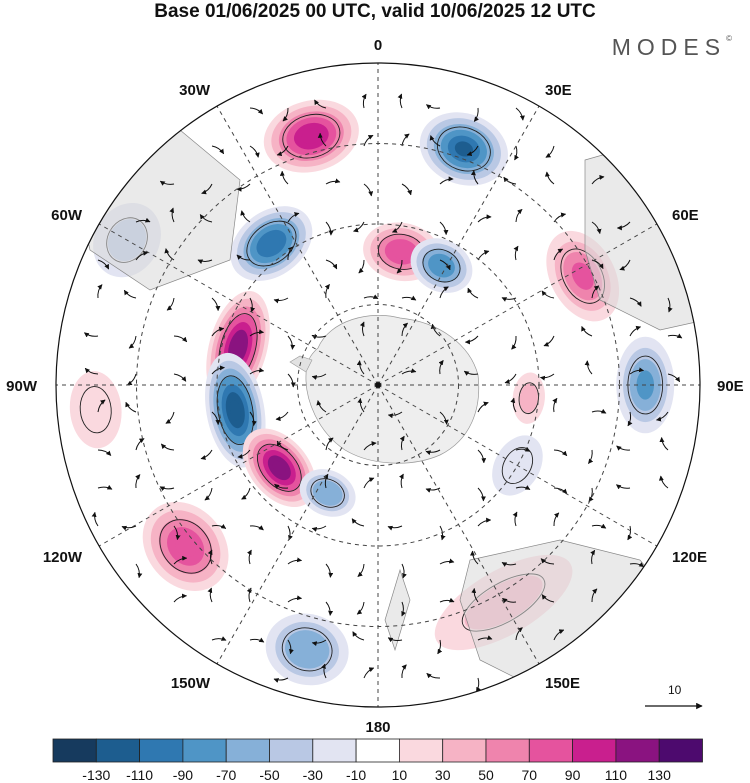 This screenshot has width=750, height=783. I want to click on colorbar-tick-label: 70, so click(530, 775).